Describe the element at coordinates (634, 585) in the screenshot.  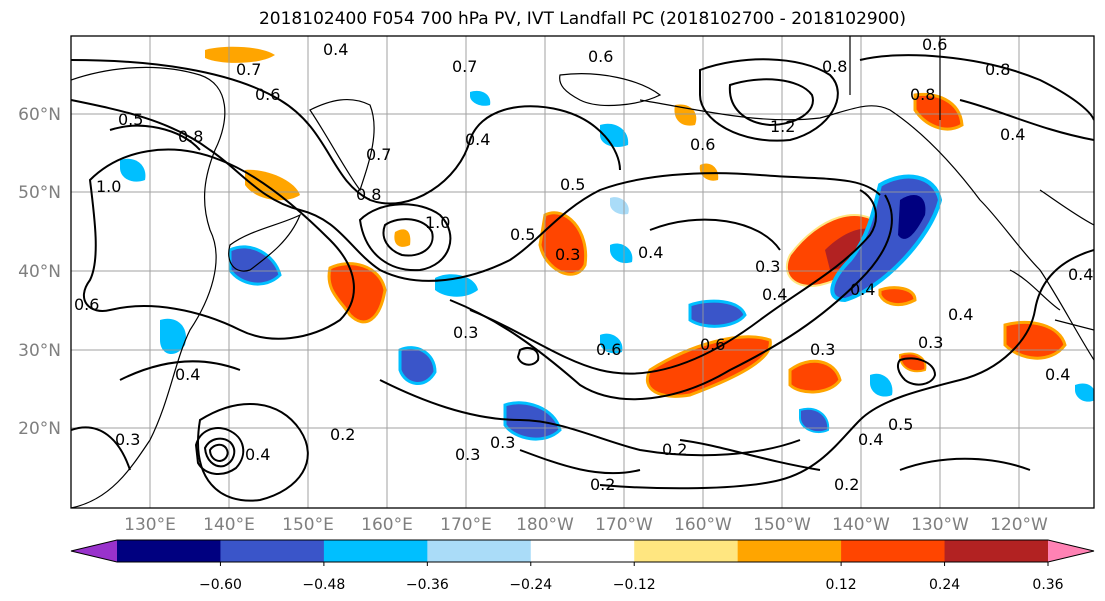
I see `colorbar-tick-label: −0.12` at that location.